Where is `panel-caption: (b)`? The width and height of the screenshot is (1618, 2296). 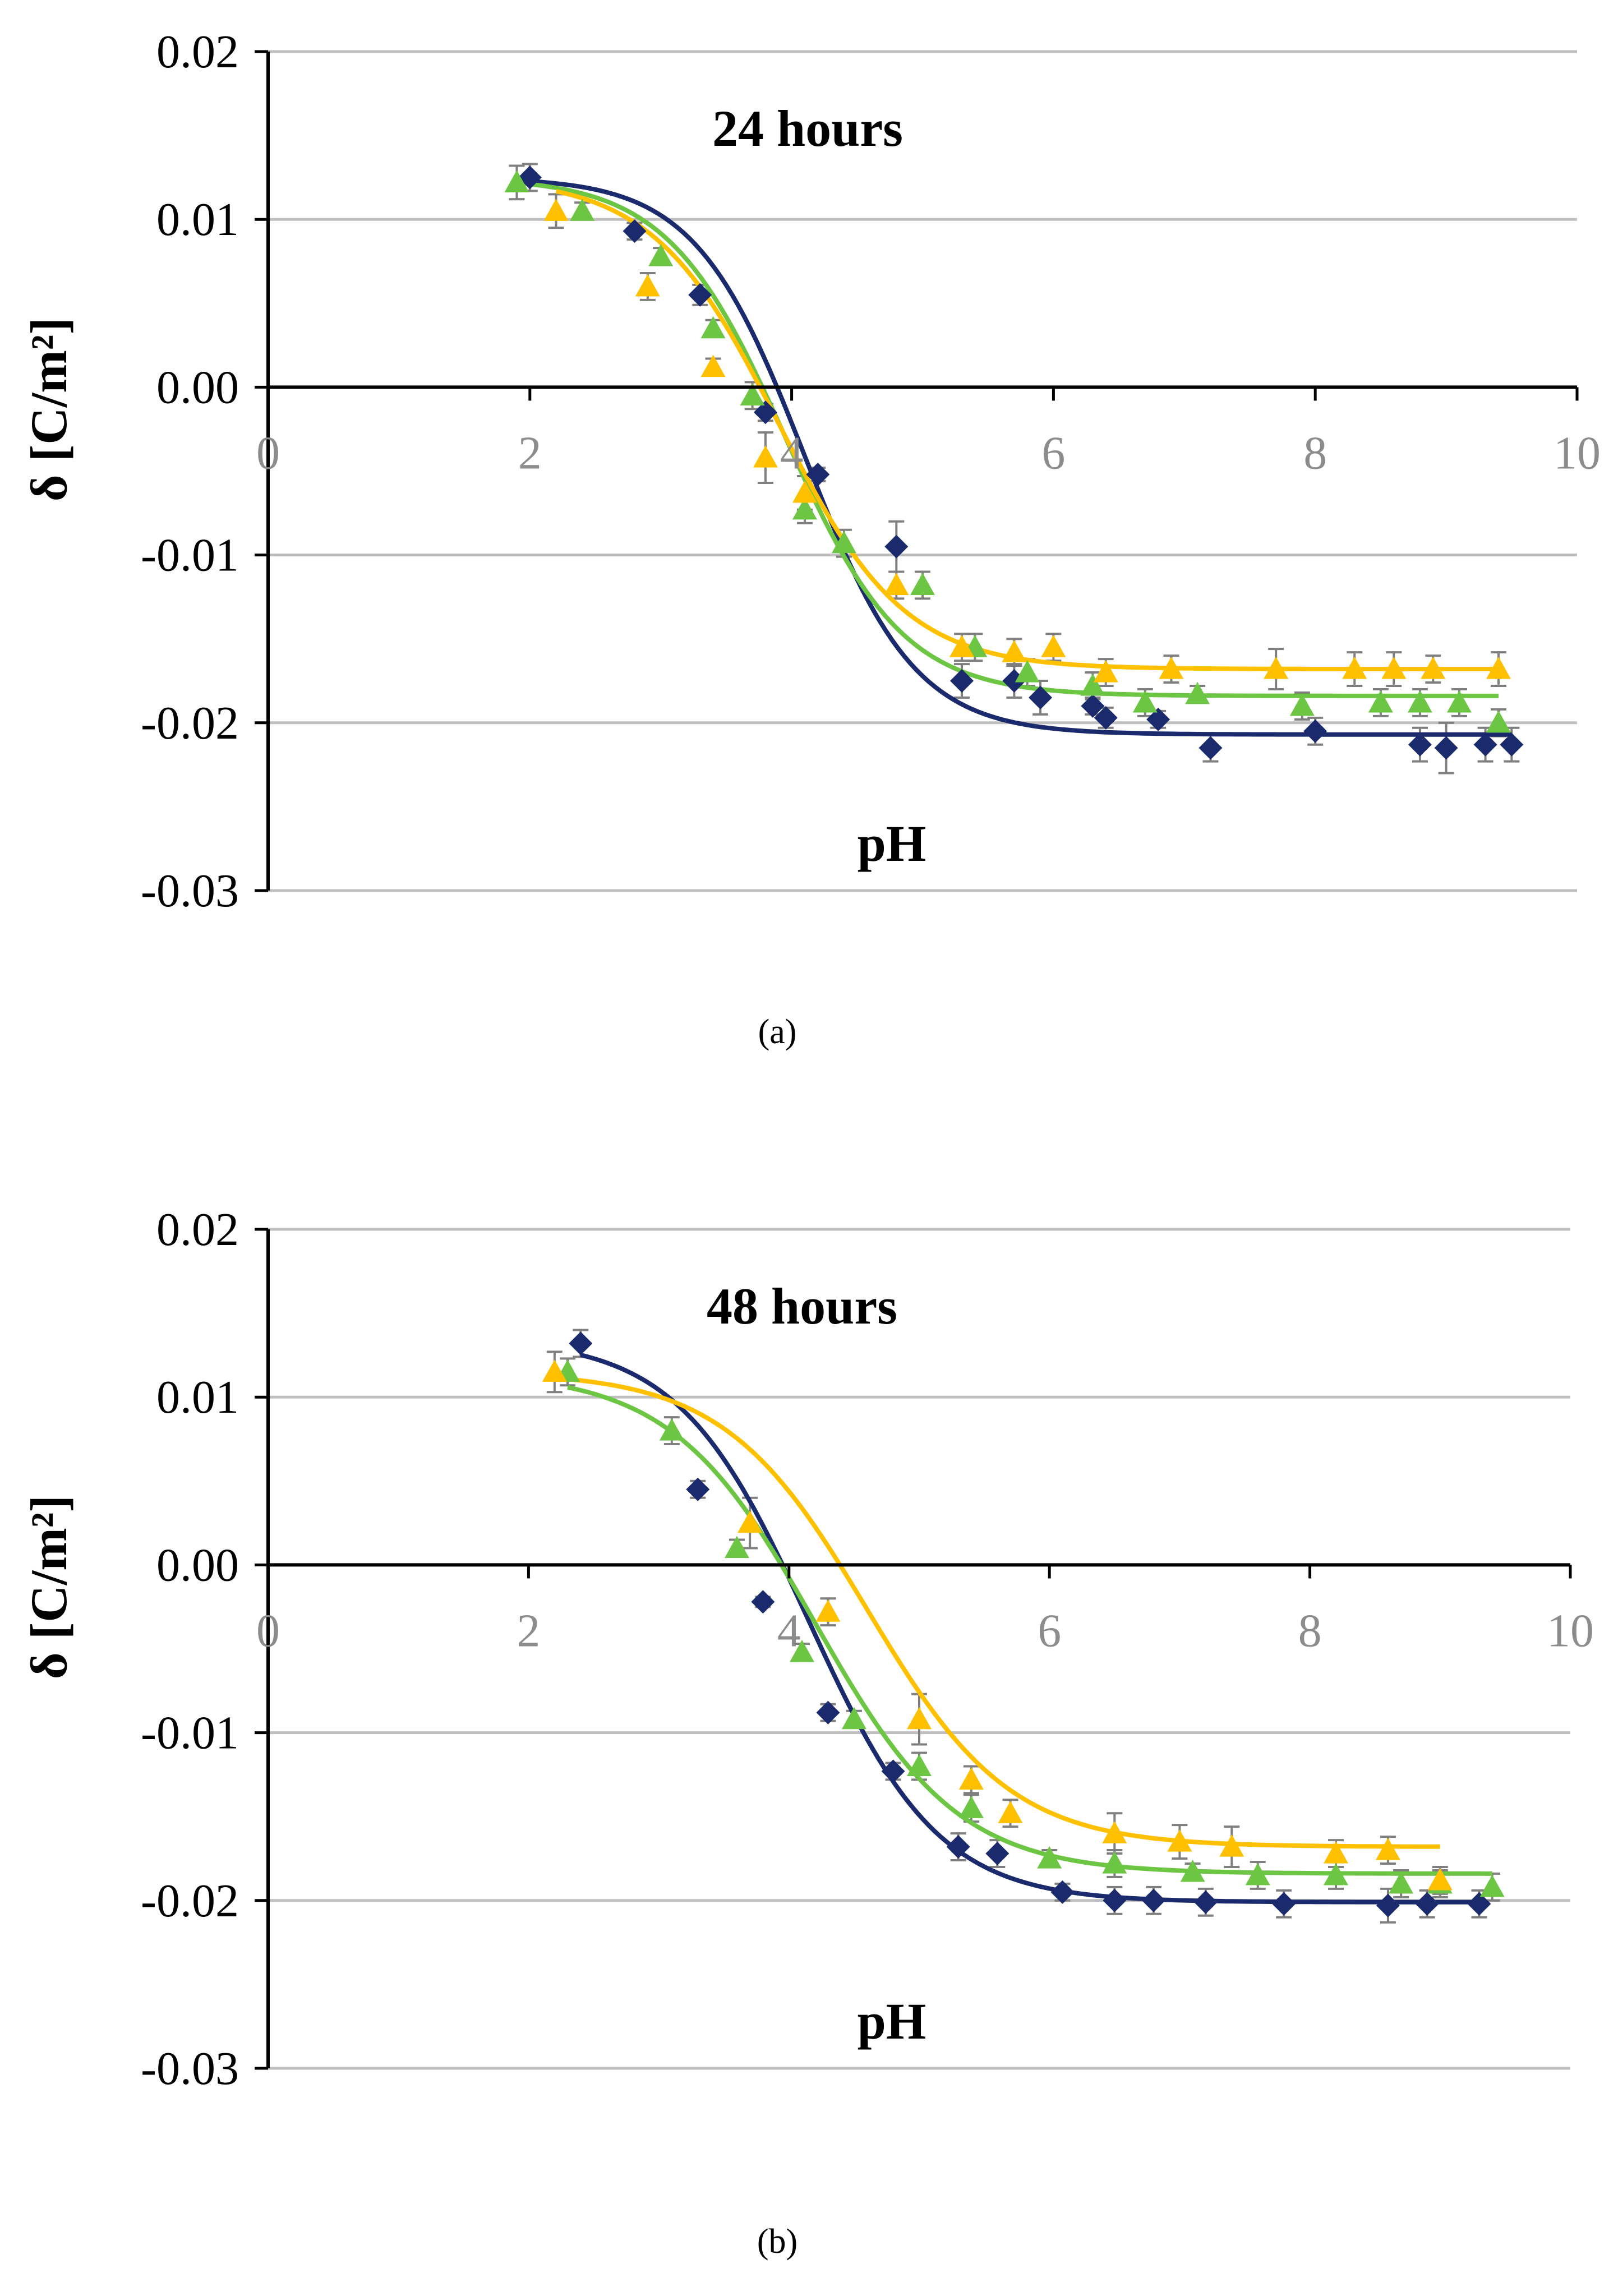 panel-caption: (b) is located at coordinates (777, 2242).